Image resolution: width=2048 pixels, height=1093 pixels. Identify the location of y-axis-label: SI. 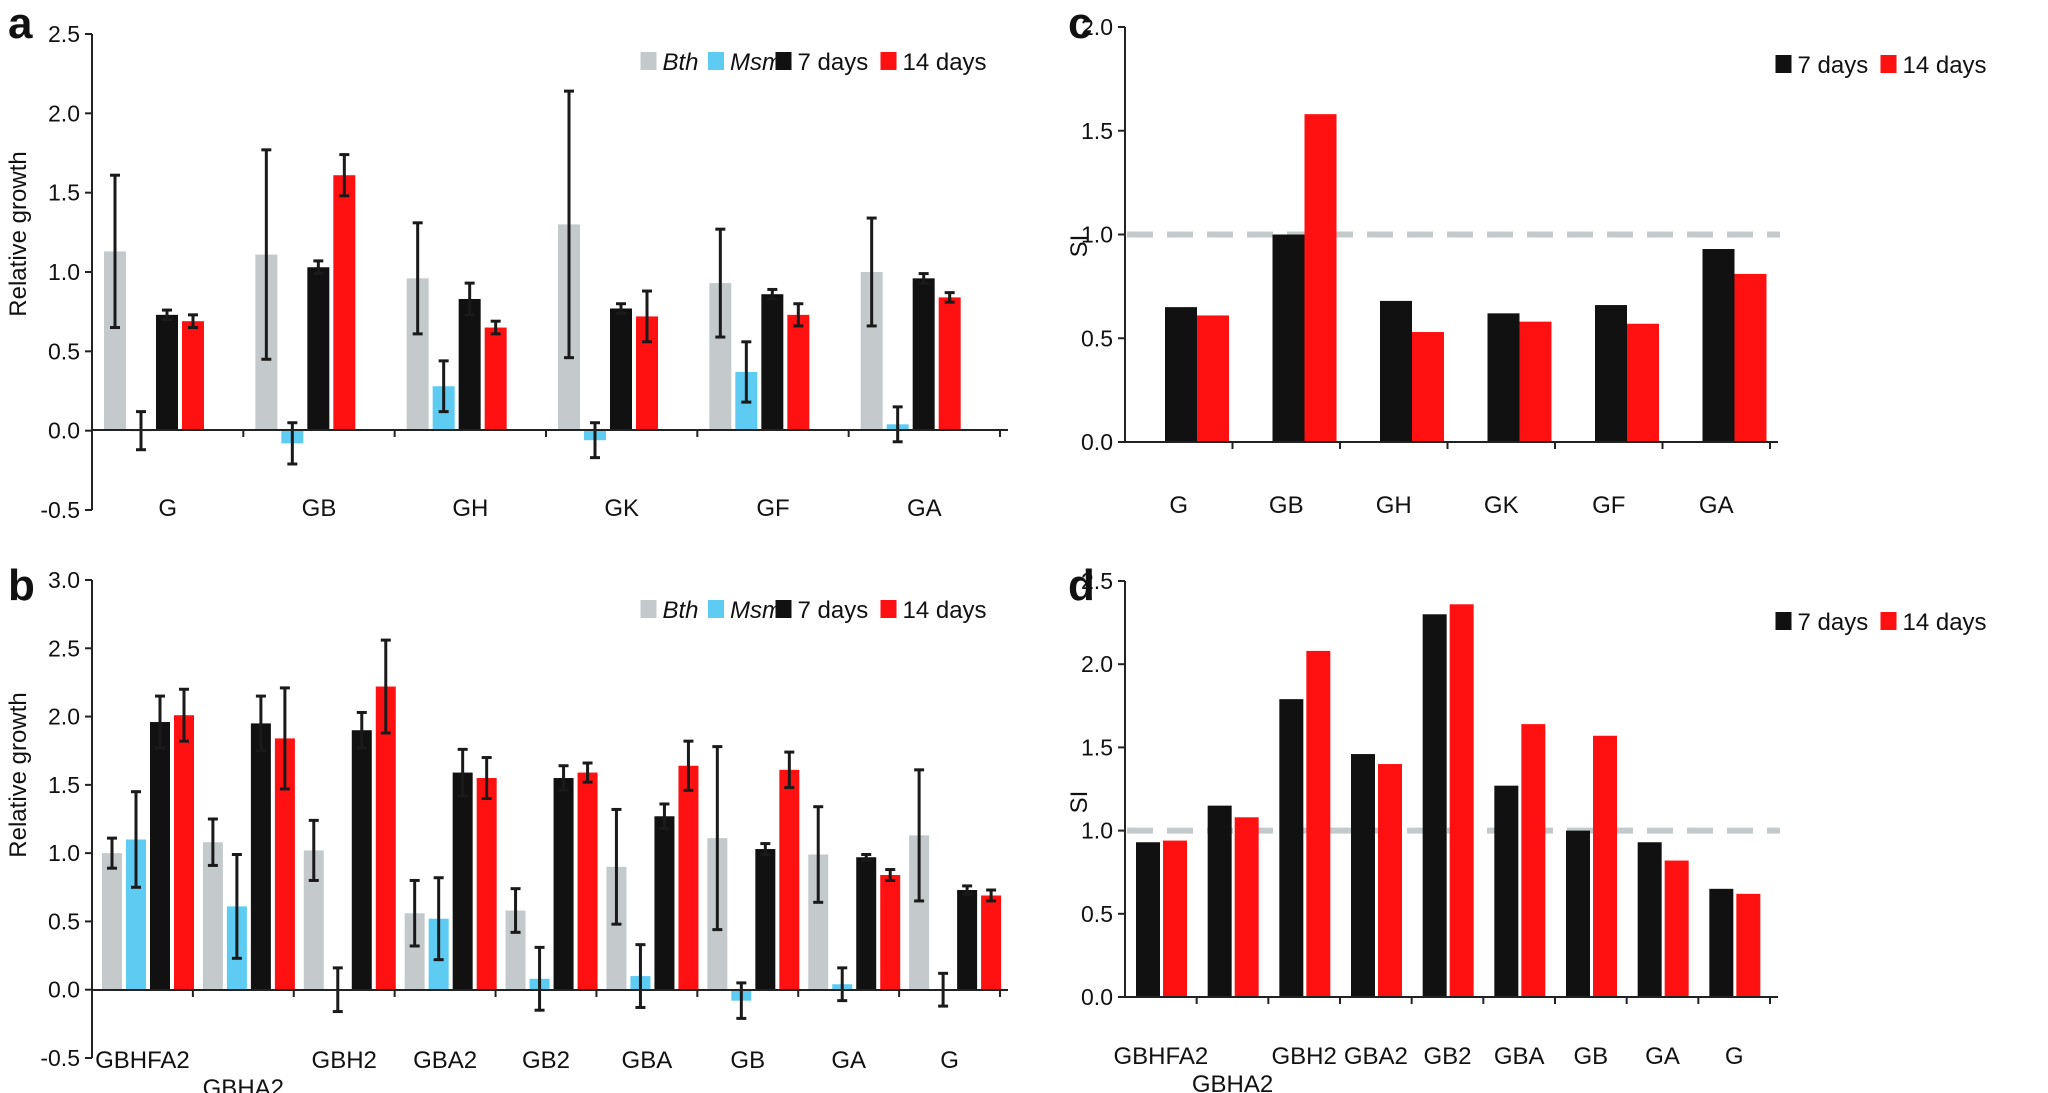
(1079, 802).